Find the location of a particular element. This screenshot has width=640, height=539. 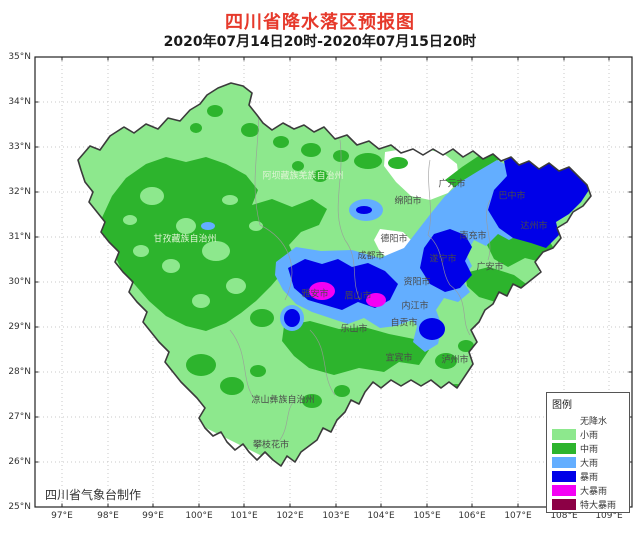

lon-tick: 100°E is located at coordinates (199, 516).